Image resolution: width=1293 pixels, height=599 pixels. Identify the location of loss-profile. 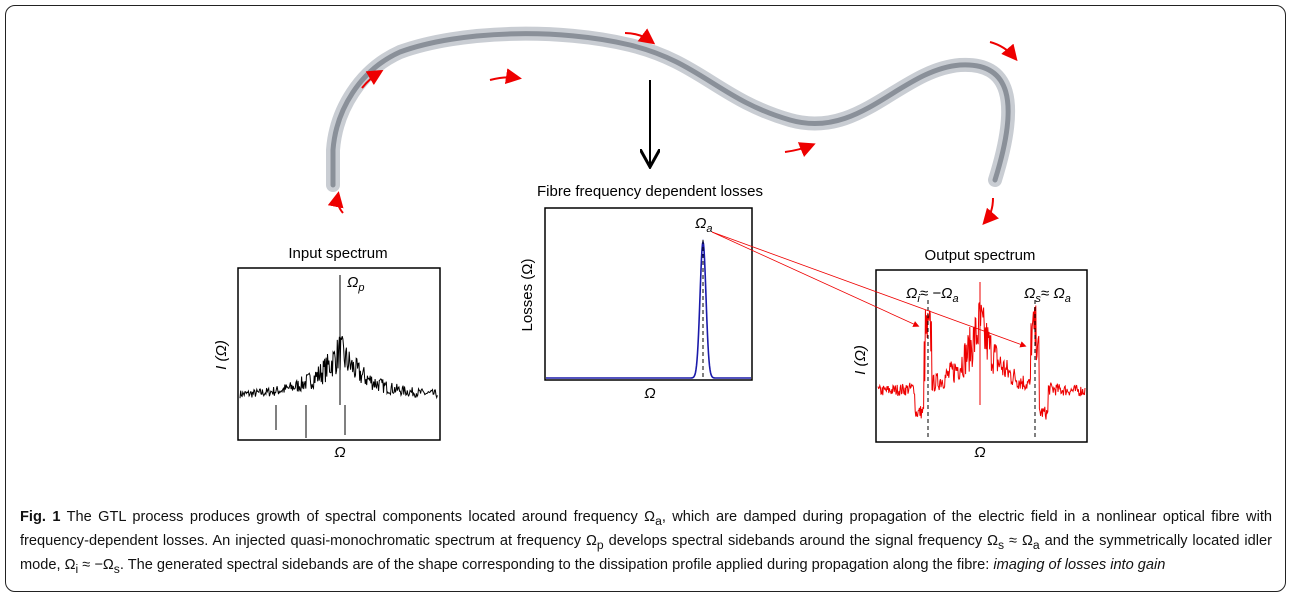
(648, 308).